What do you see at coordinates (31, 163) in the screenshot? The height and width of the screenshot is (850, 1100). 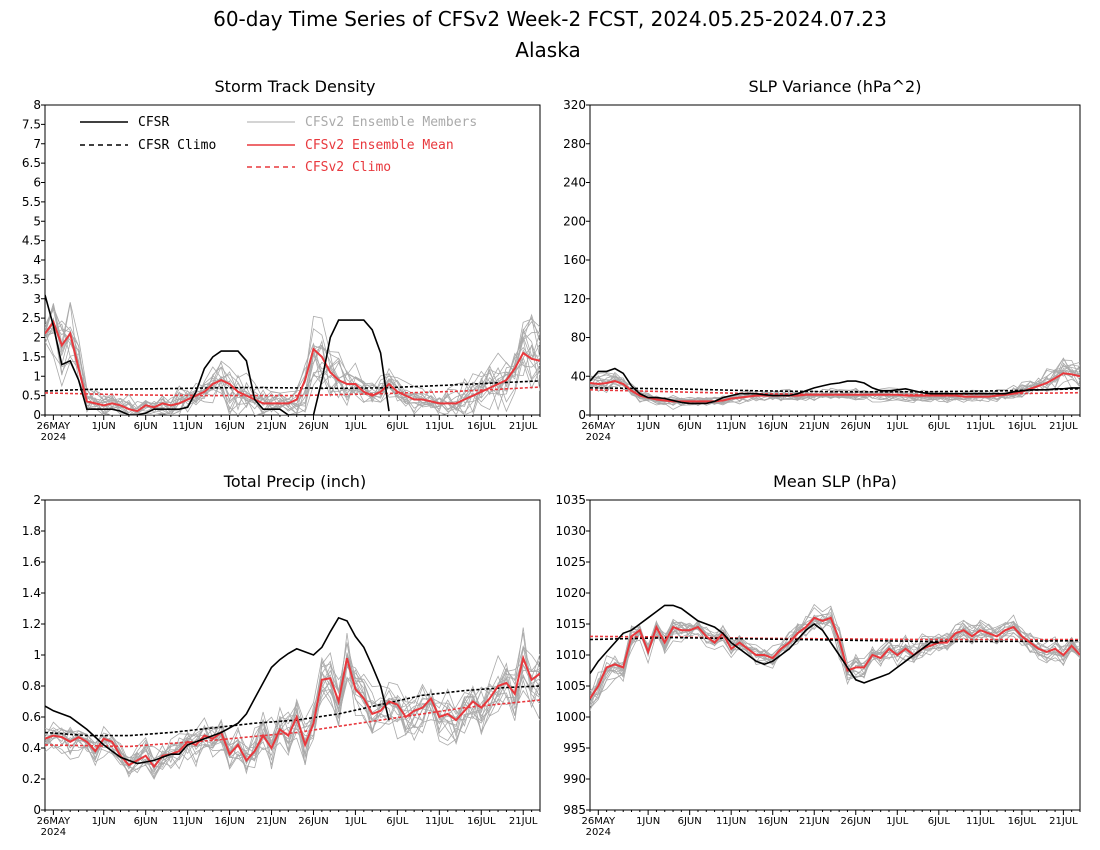 I see `y-tick-label: 6.5` at bounding box center [31, 163].